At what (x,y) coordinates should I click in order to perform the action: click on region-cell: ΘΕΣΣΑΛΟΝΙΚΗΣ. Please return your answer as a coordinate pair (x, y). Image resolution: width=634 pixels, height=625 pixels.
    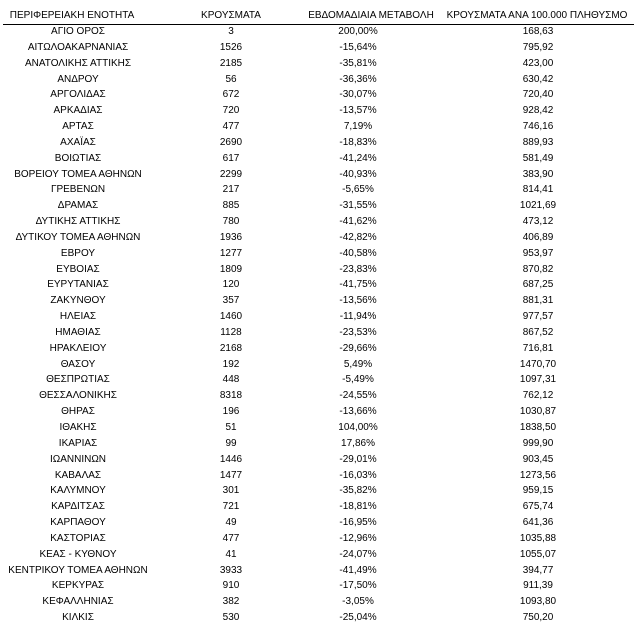
    Looking at the image, I should click on (78, 396).